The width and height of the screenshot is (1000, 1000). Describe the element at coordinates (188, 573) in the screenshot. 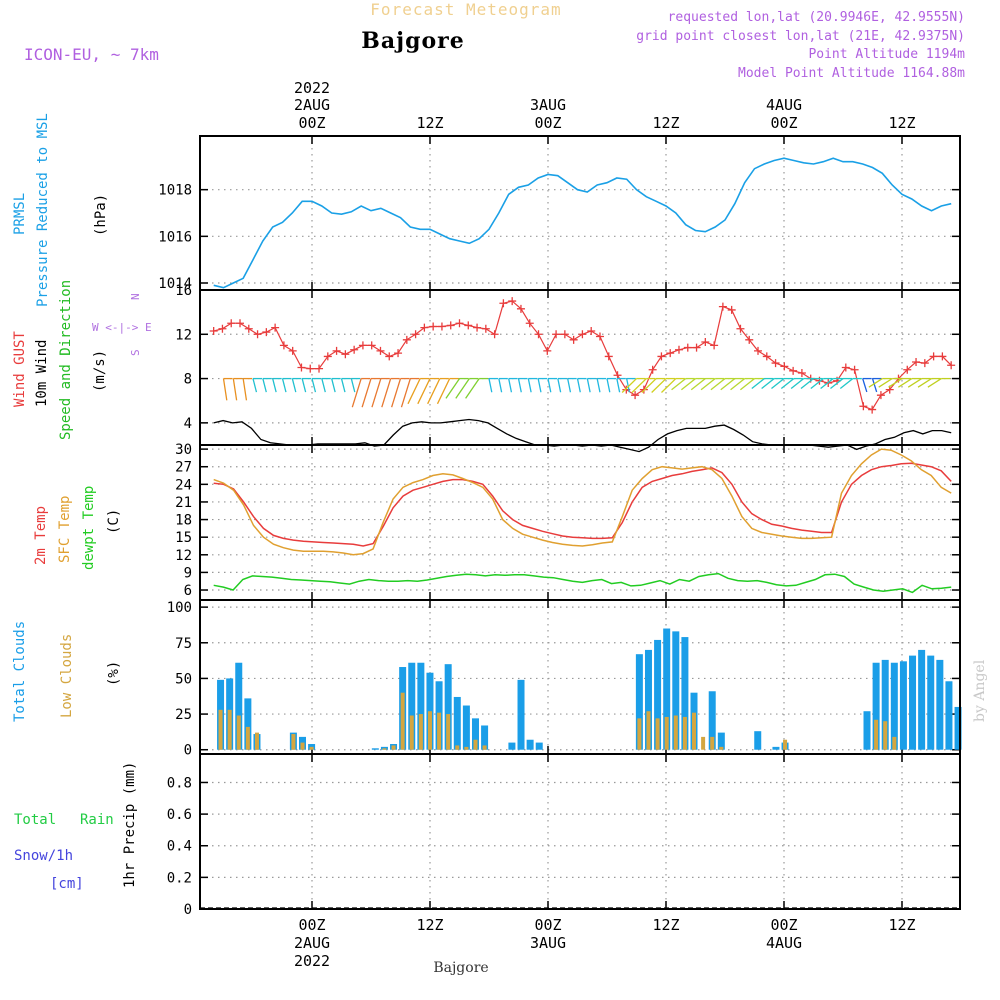

I see `y-tick-label: 9` at that location.